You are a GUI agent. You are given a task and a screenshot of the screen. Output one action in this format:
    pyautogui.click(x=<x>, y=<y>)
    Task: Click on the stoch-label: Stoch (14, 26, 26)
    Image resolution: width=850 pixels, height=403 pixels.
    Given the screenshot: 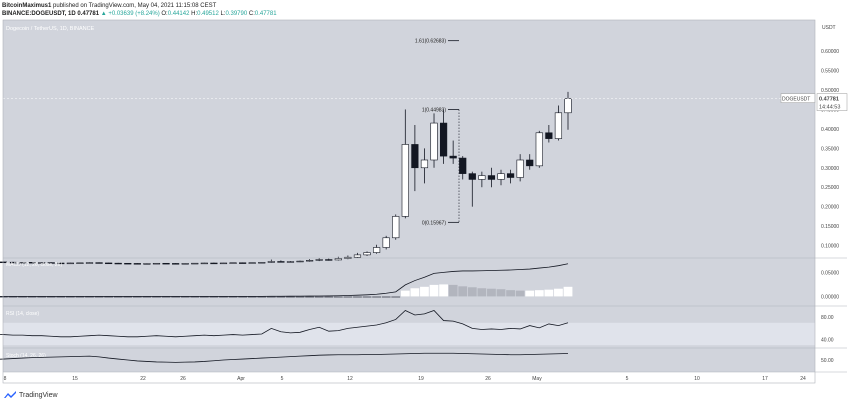 What is the action you would take?
    pyautogui.click(x=26, y=356)
    